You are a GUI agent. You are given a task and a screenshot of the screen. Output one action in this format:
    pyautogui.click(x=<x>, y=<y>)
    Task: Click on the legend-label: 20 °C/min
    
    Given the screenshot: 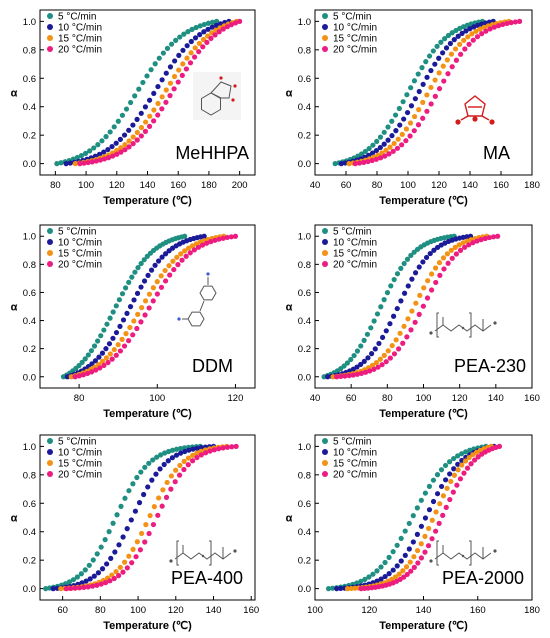 What is the action you would take?
    pyautogui.click(x=355, y=265)
    